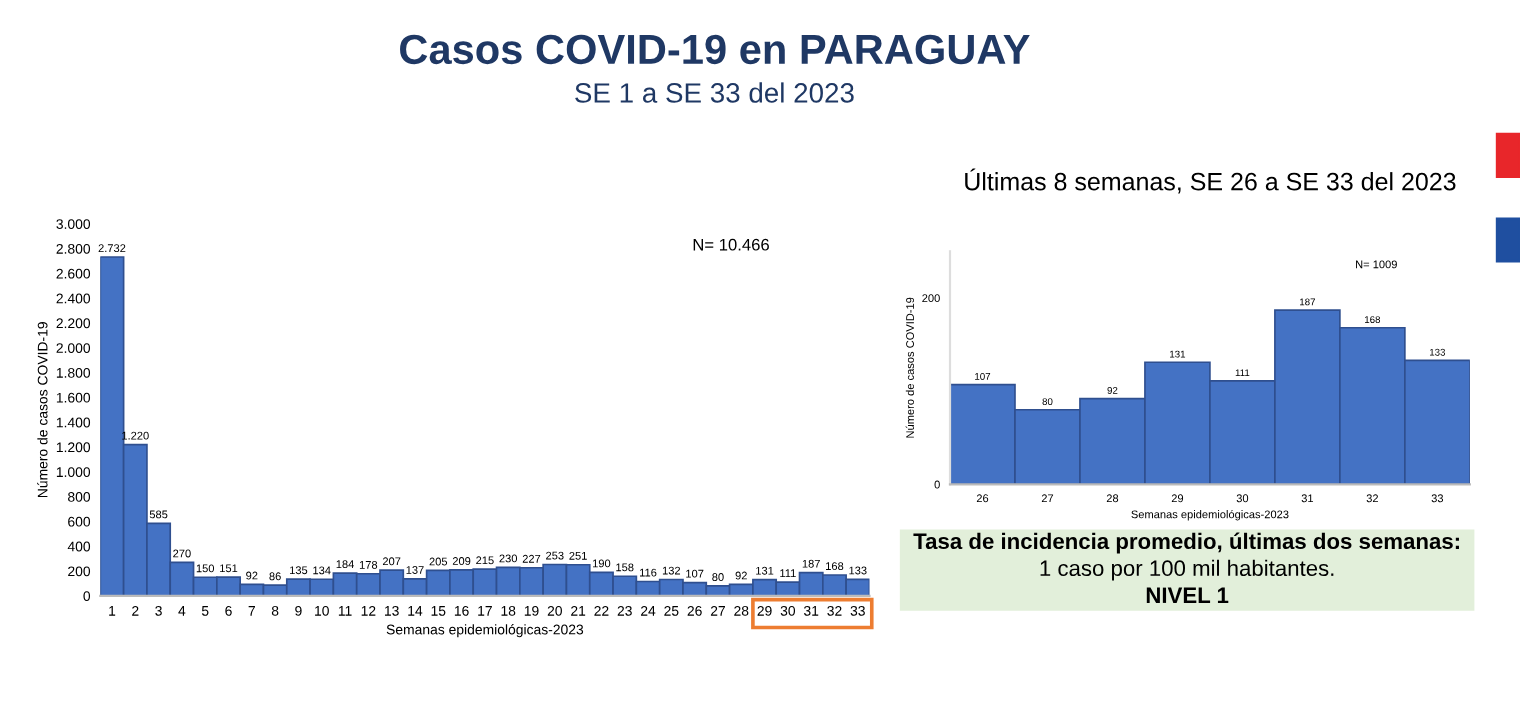 The image size is (1520, 706). Describe the element at coordinates (1187, 595) in the screenshot. I see `text: NIVEL 1` at that location.